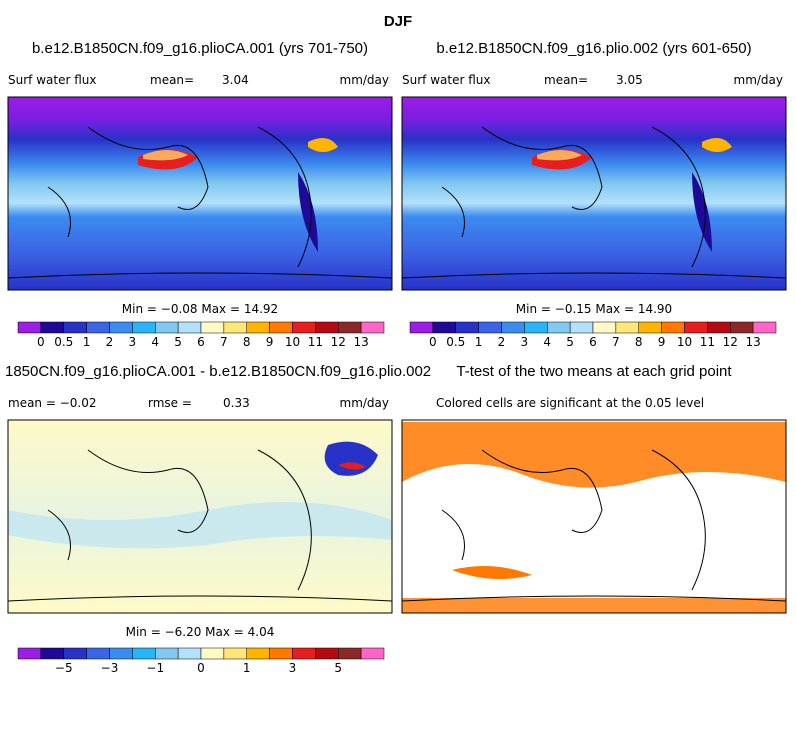 This screenshot has height=733, width=796. Describe the element at coordinates (629, 80) in the screenshot. I see `stat-value: 3.05` at that location.